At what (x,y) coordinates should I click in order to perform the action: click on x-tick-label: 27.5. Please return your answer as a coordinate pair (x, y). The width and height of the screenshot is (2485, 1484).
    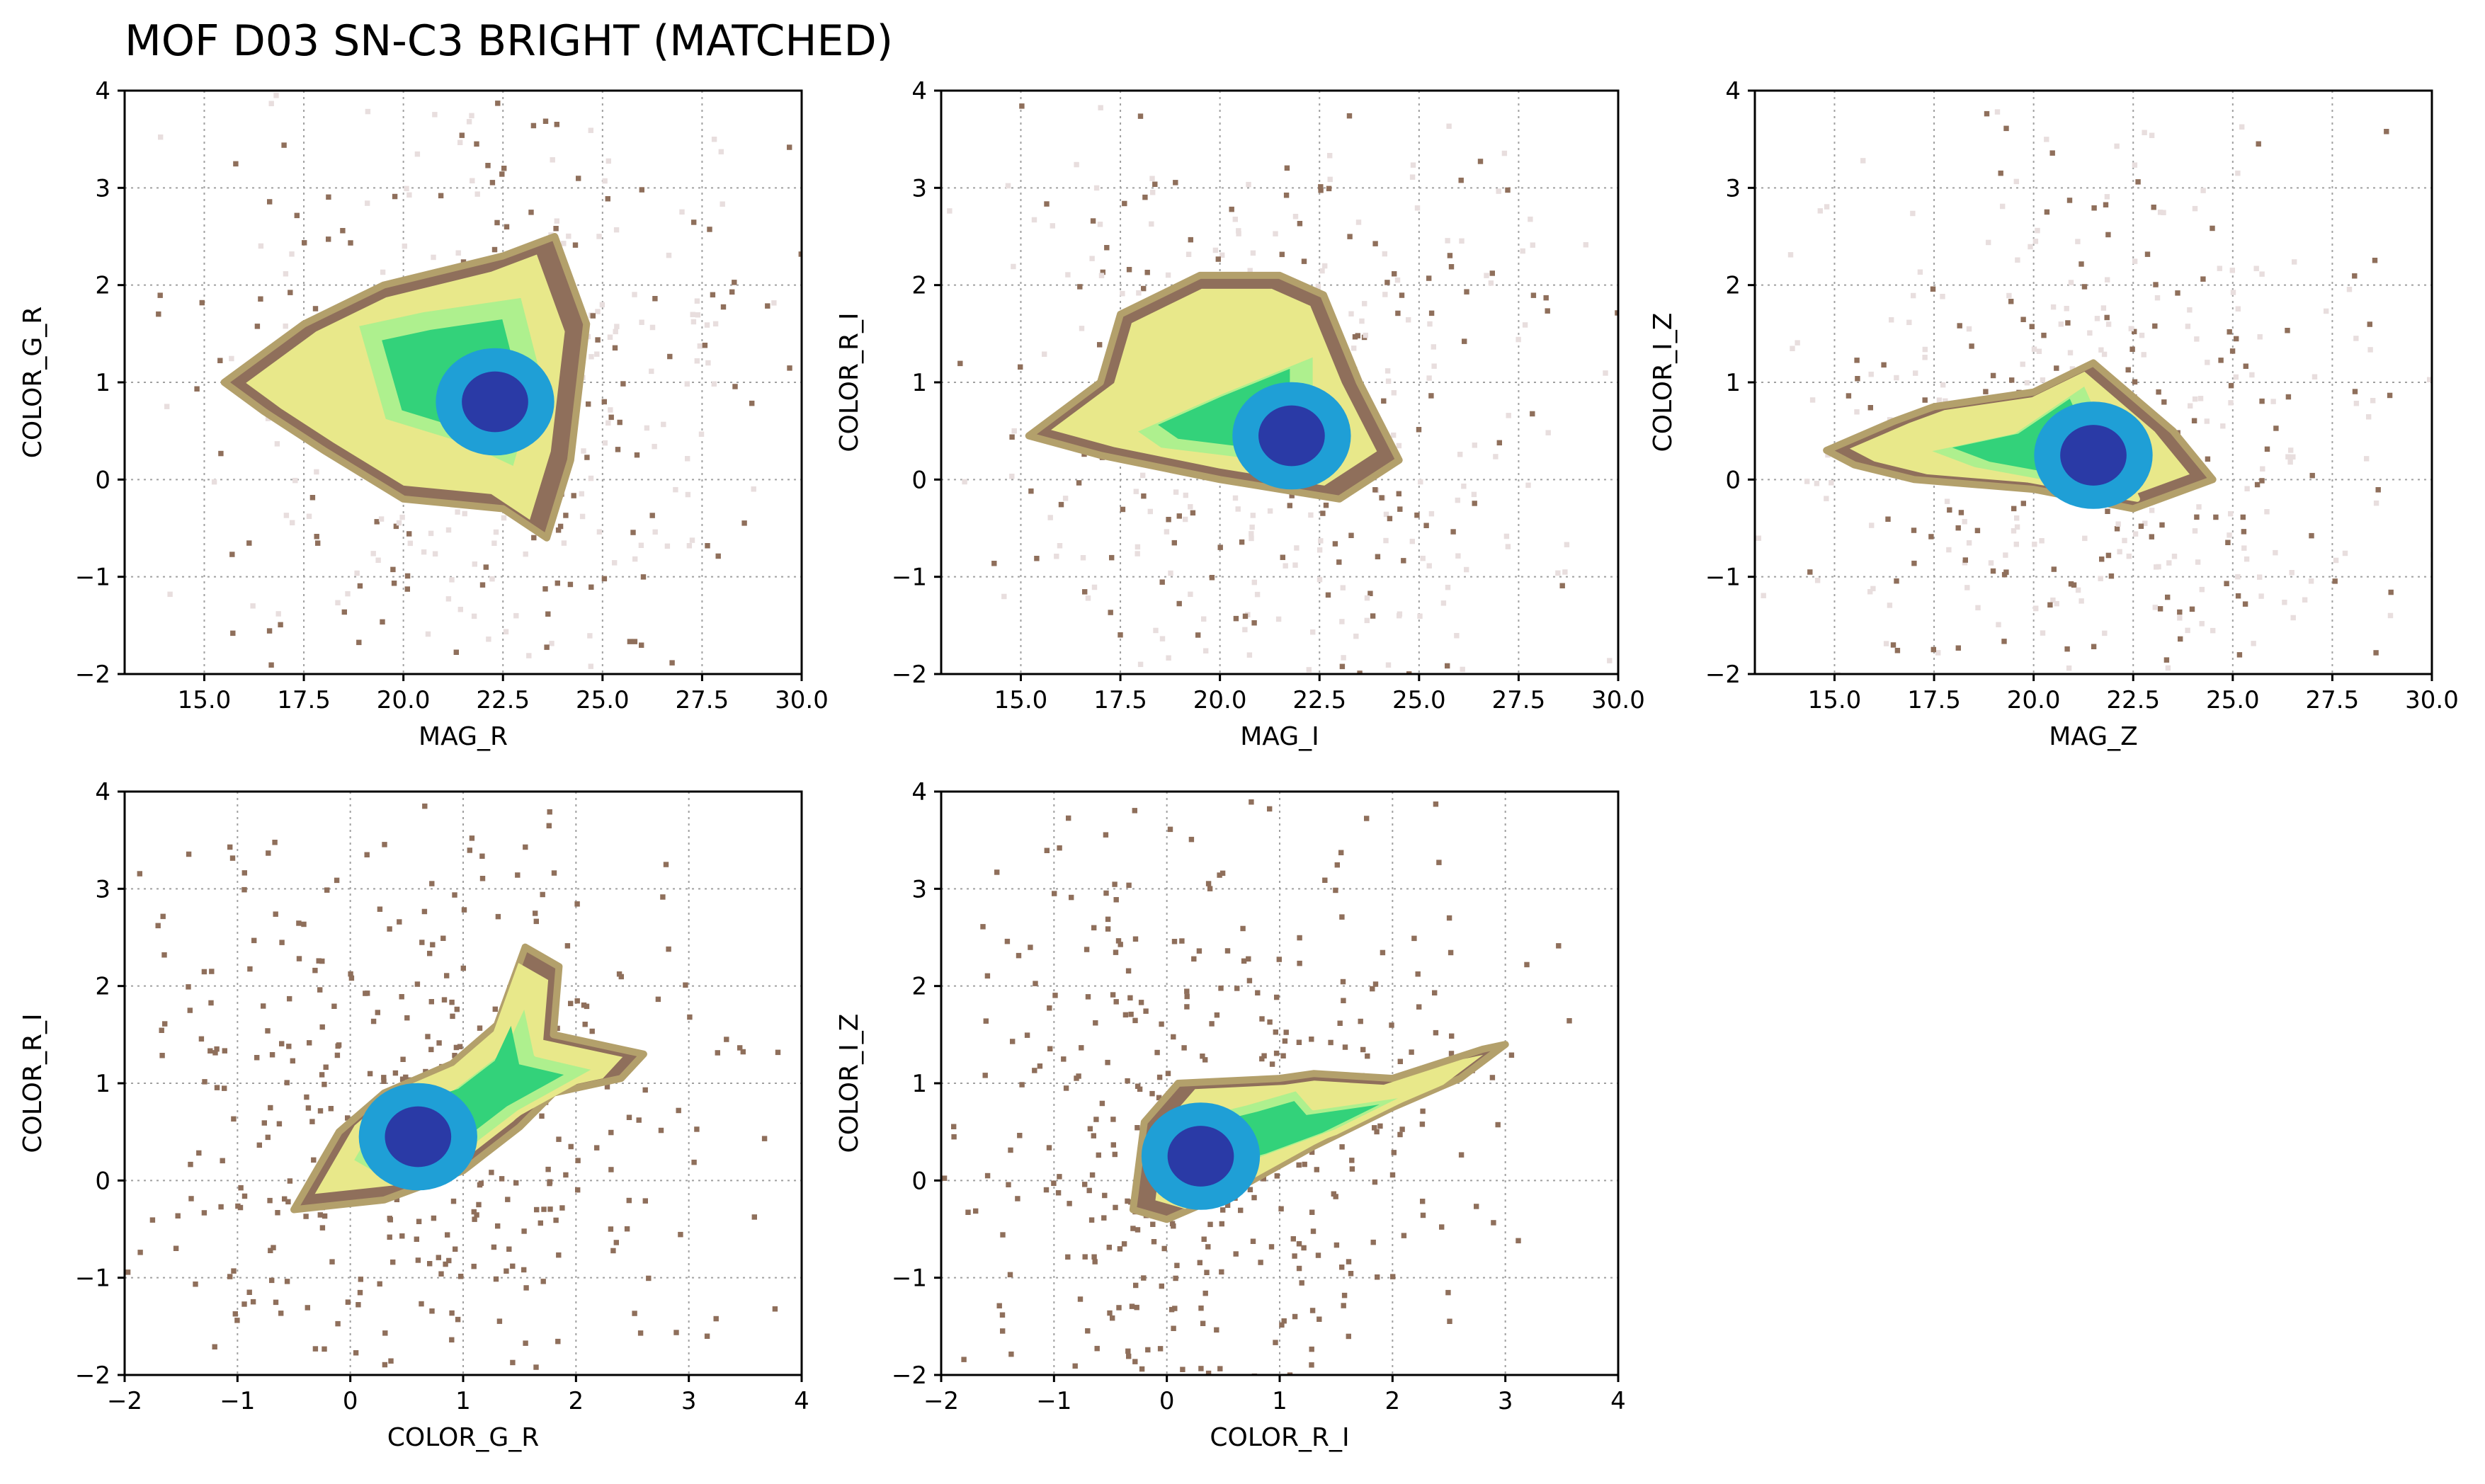
    Looking at the image, I should click on (702, 700).